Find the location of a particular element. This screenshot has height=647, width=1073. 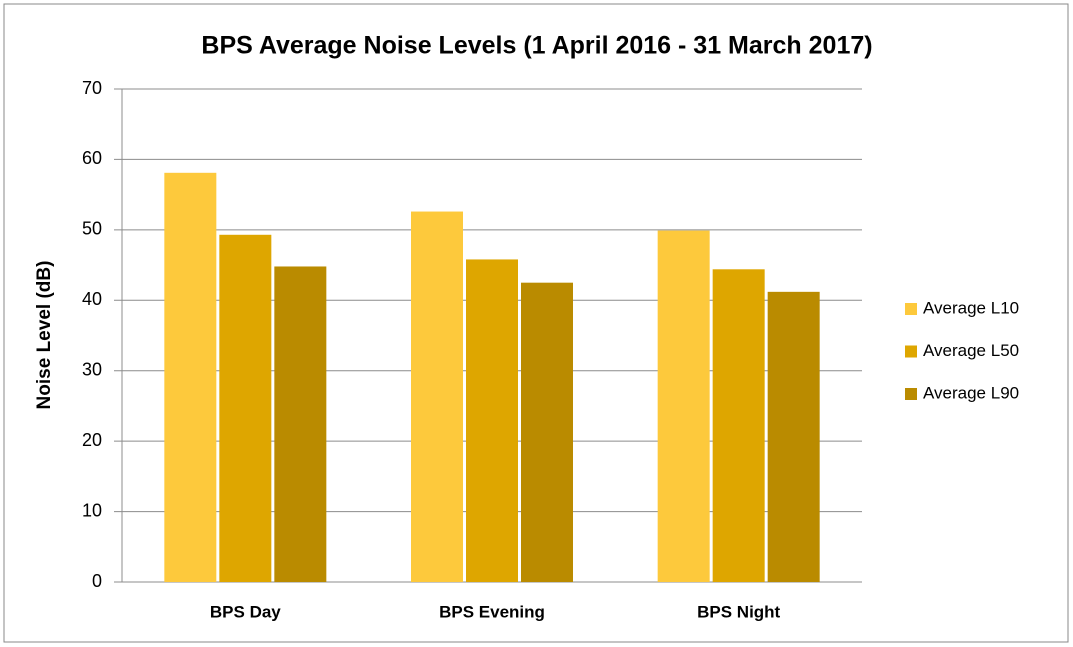

y-tick-label: 20 is located at coordinates (92, 440).